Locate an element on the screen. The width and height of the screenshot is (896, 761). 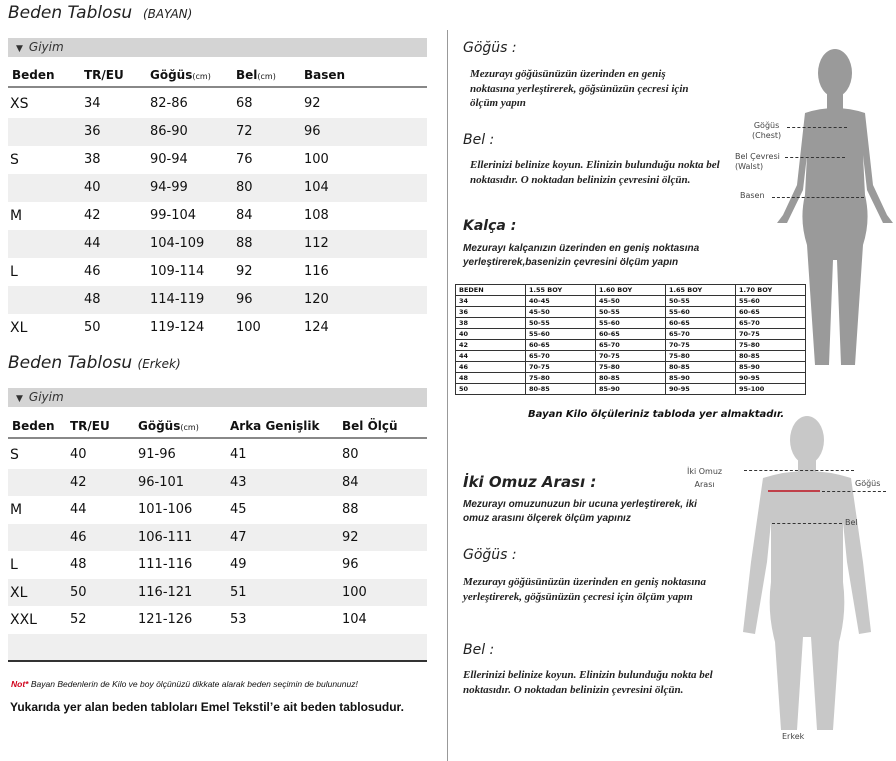
table-cell: 80 is located at coordinates (350, 454).